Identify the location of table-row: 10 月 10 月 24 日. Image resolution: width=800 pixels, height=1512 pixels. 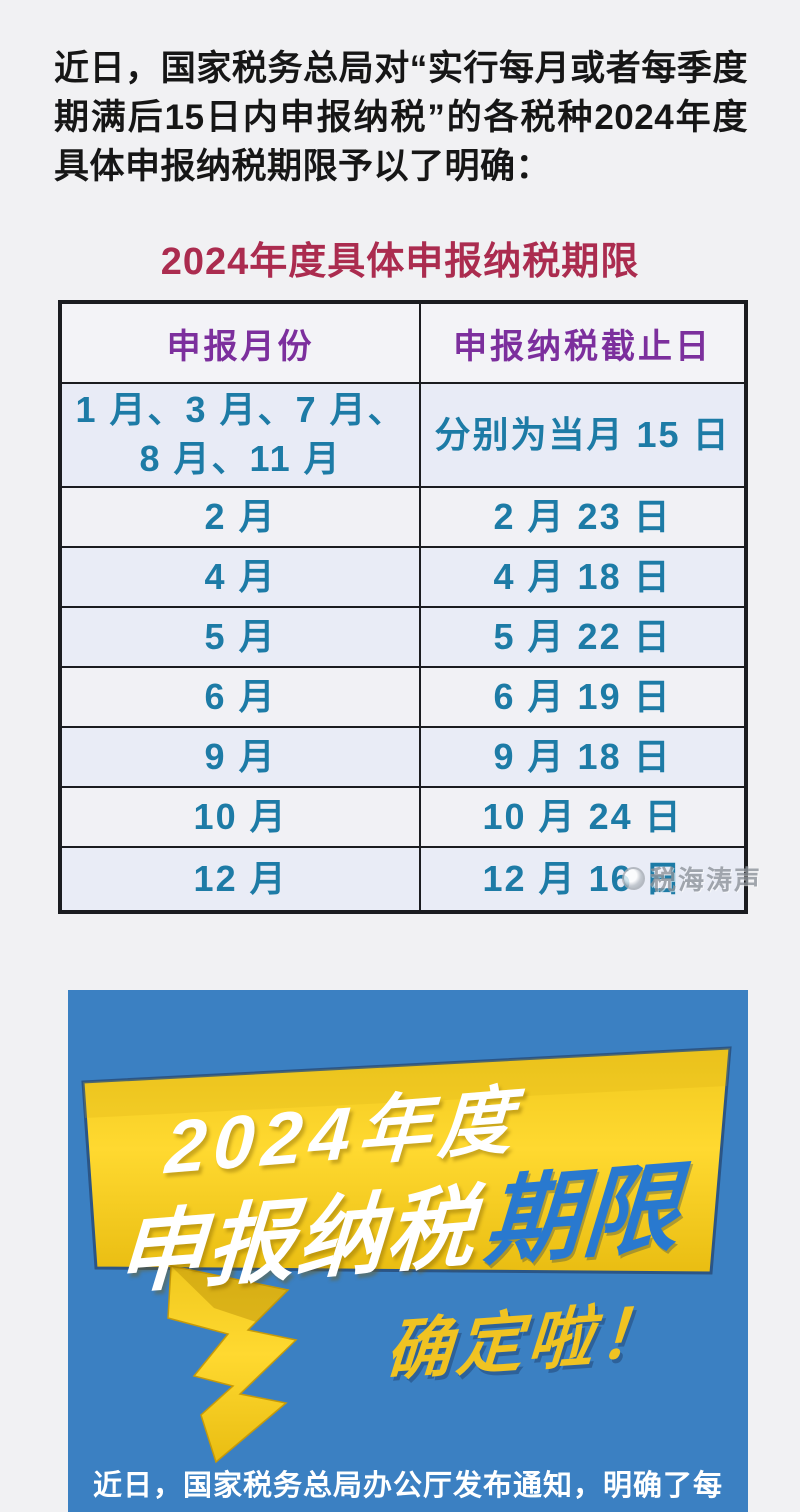
(402, 817).